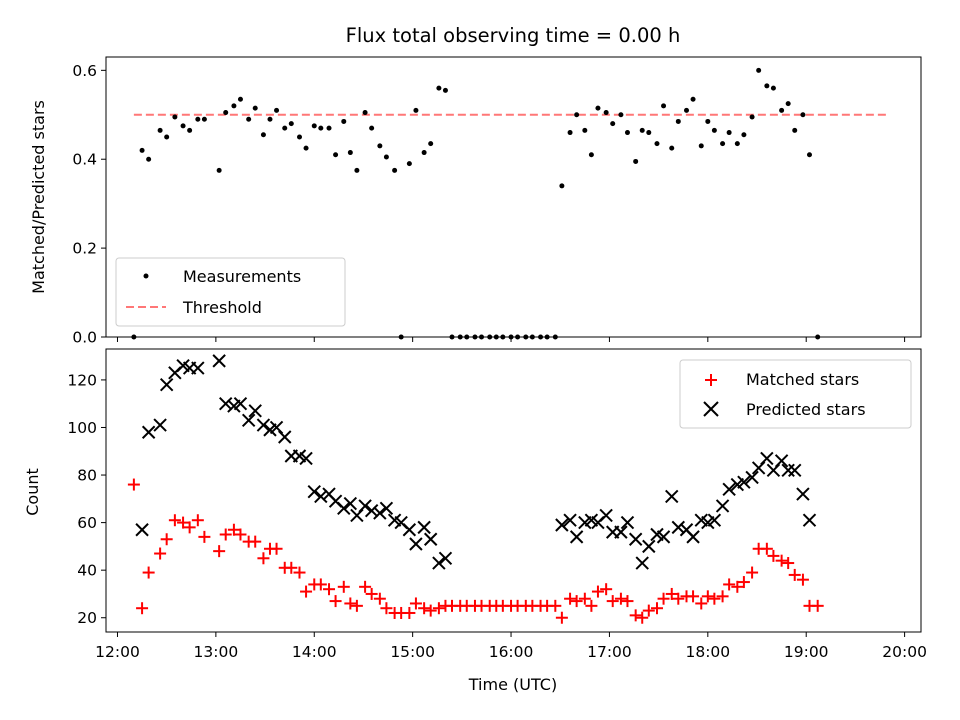  I want to click on ratio-y-tick-label: 0.4, so click(84, 160).